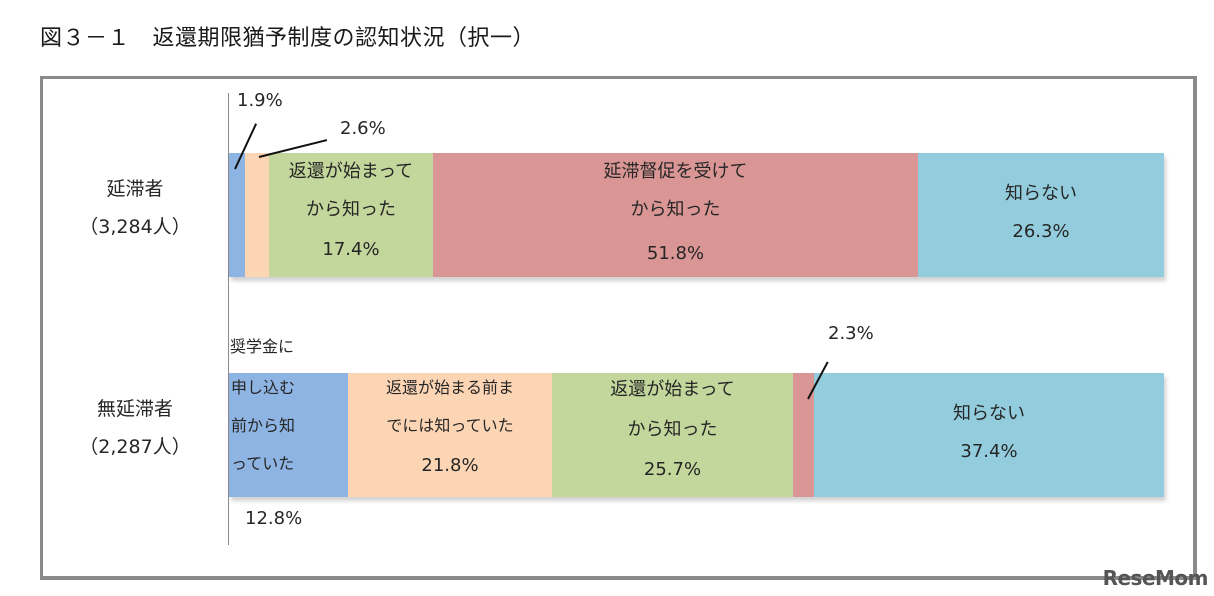 The height and width of the screenshot is (596, 1214). I want to click on row-count: （2,287人）, so click(135, 447).